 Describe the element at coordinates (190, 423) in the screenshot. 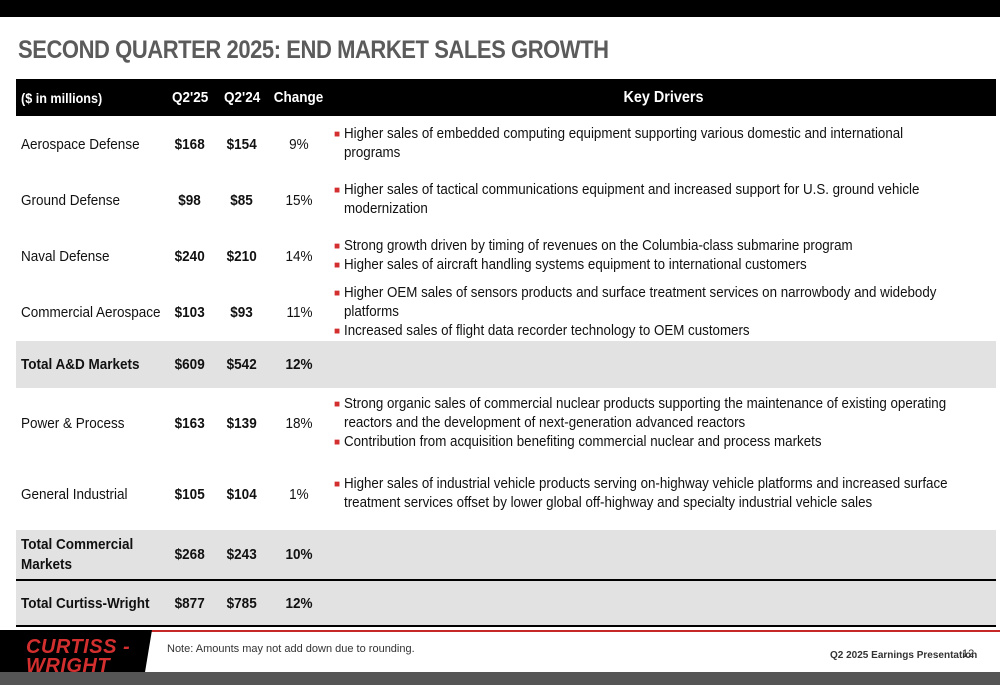

I see `q225-value: $163` at that location.